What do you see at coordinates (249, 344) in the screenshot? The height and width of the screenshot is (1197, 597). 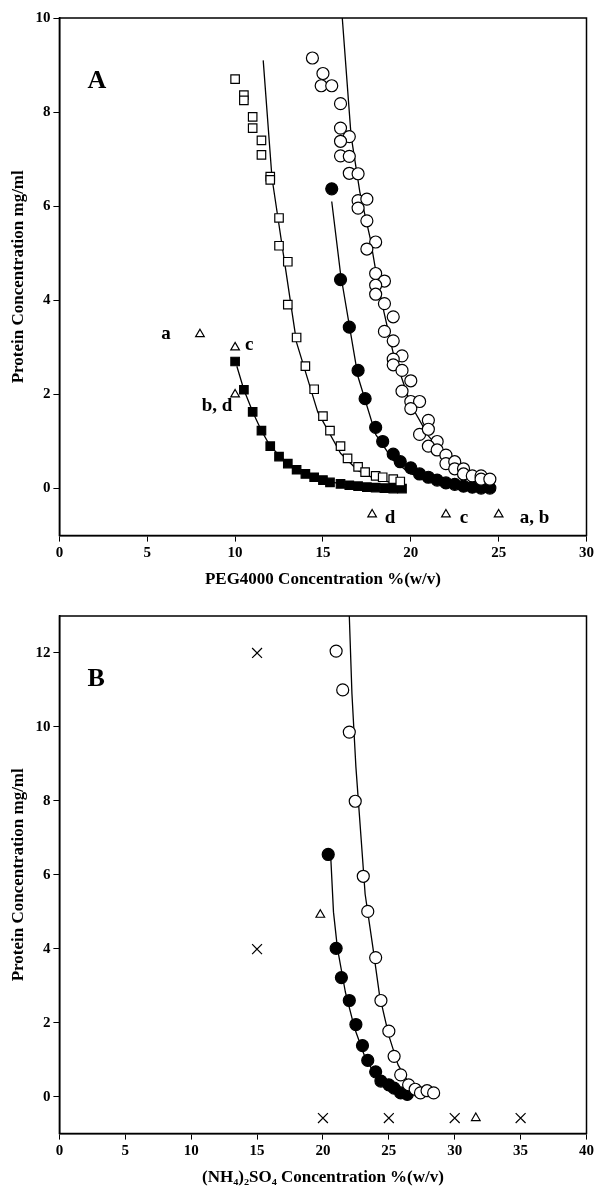 I see `annotation: c` at bounding box center [249, 344].